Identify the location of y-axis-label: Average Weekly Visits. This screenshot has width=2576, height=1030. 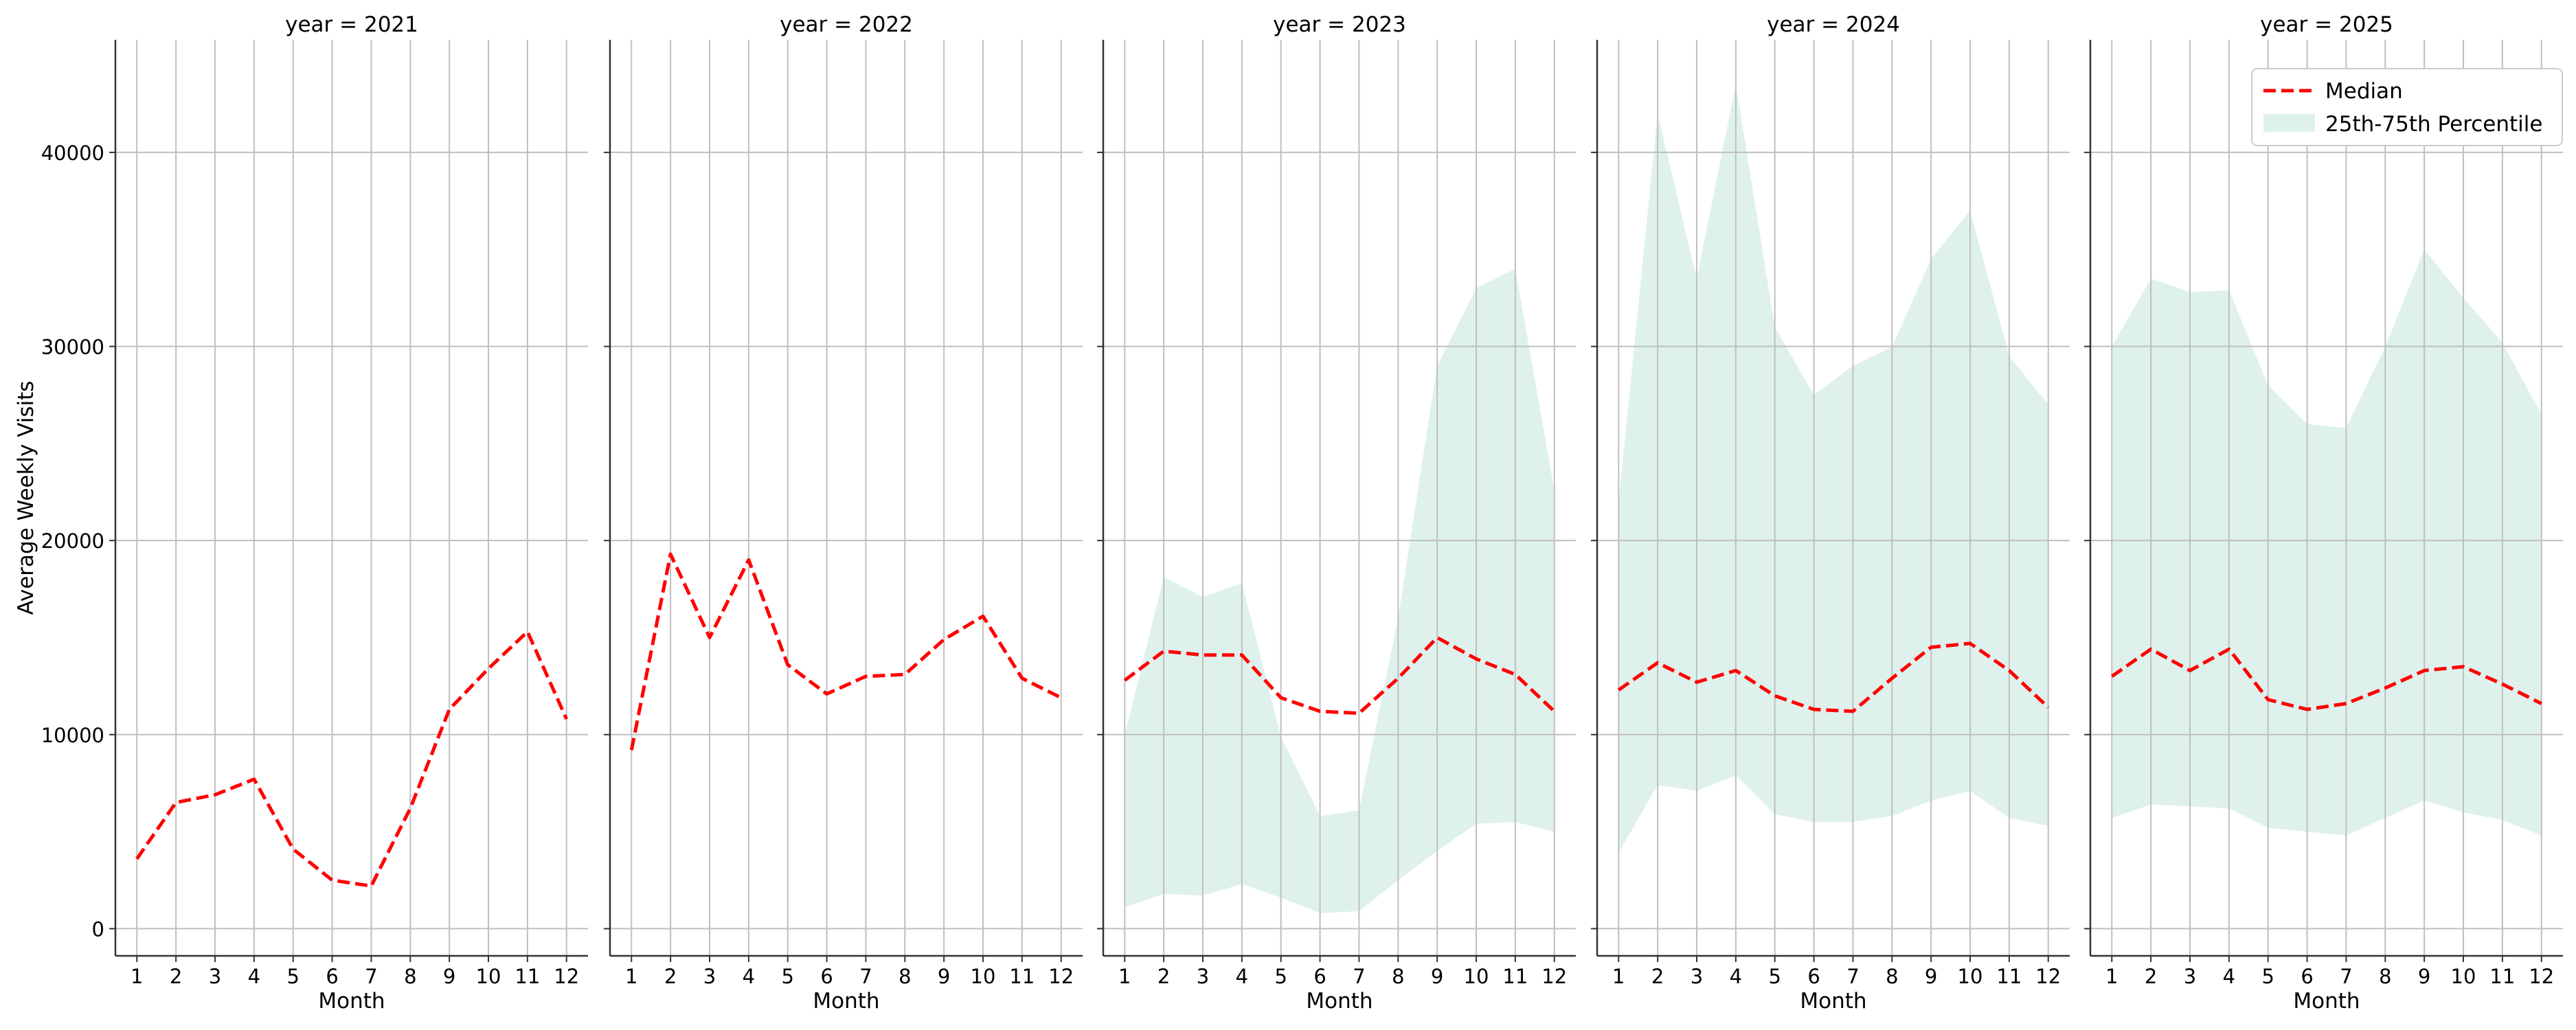
(26, 497).